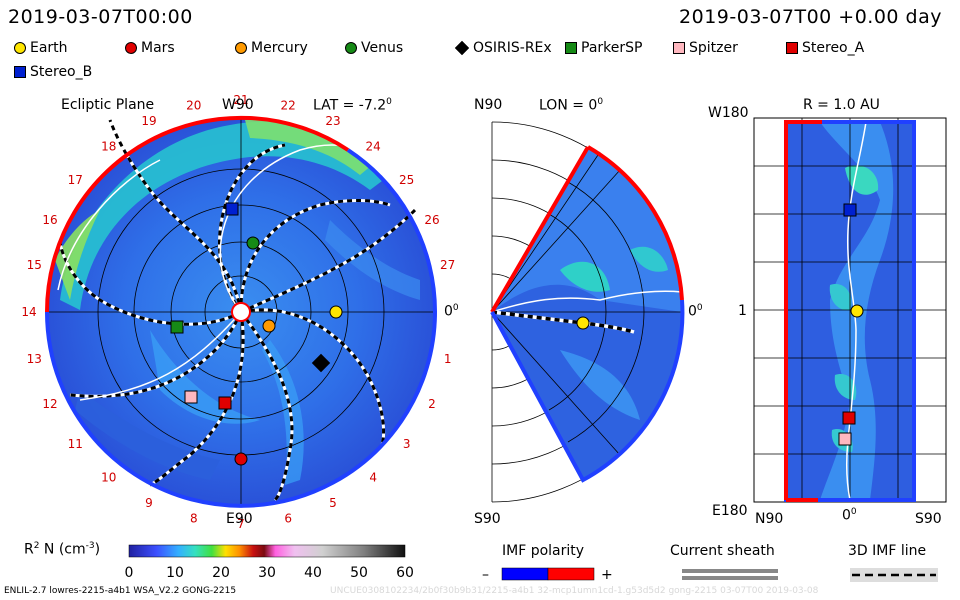  What do you see at coordinates (149, 503) in the screenshot?
I see `rim-number: 9` at bounding box center [149, 503].